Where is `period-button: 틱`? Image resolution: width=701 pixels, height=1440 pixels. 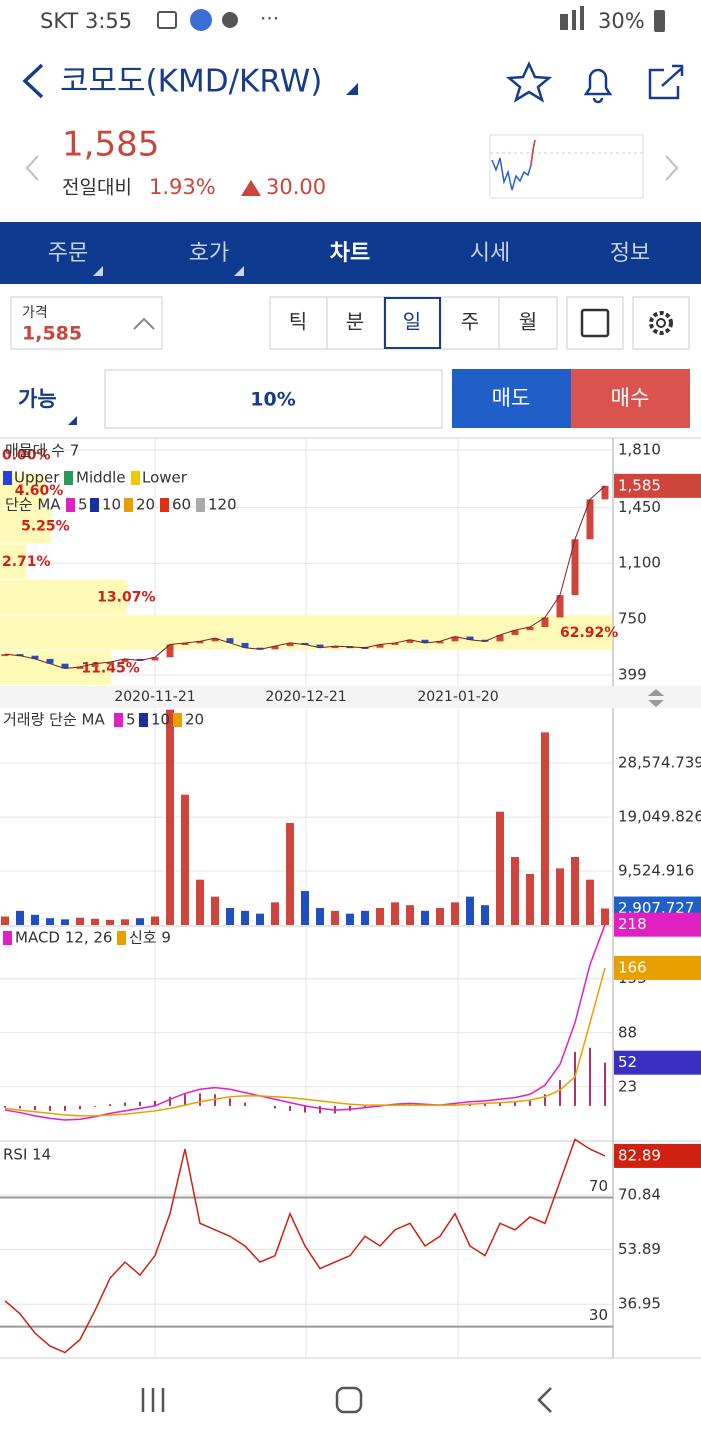 period-button: 틱 is located at coordinates (298, 322).